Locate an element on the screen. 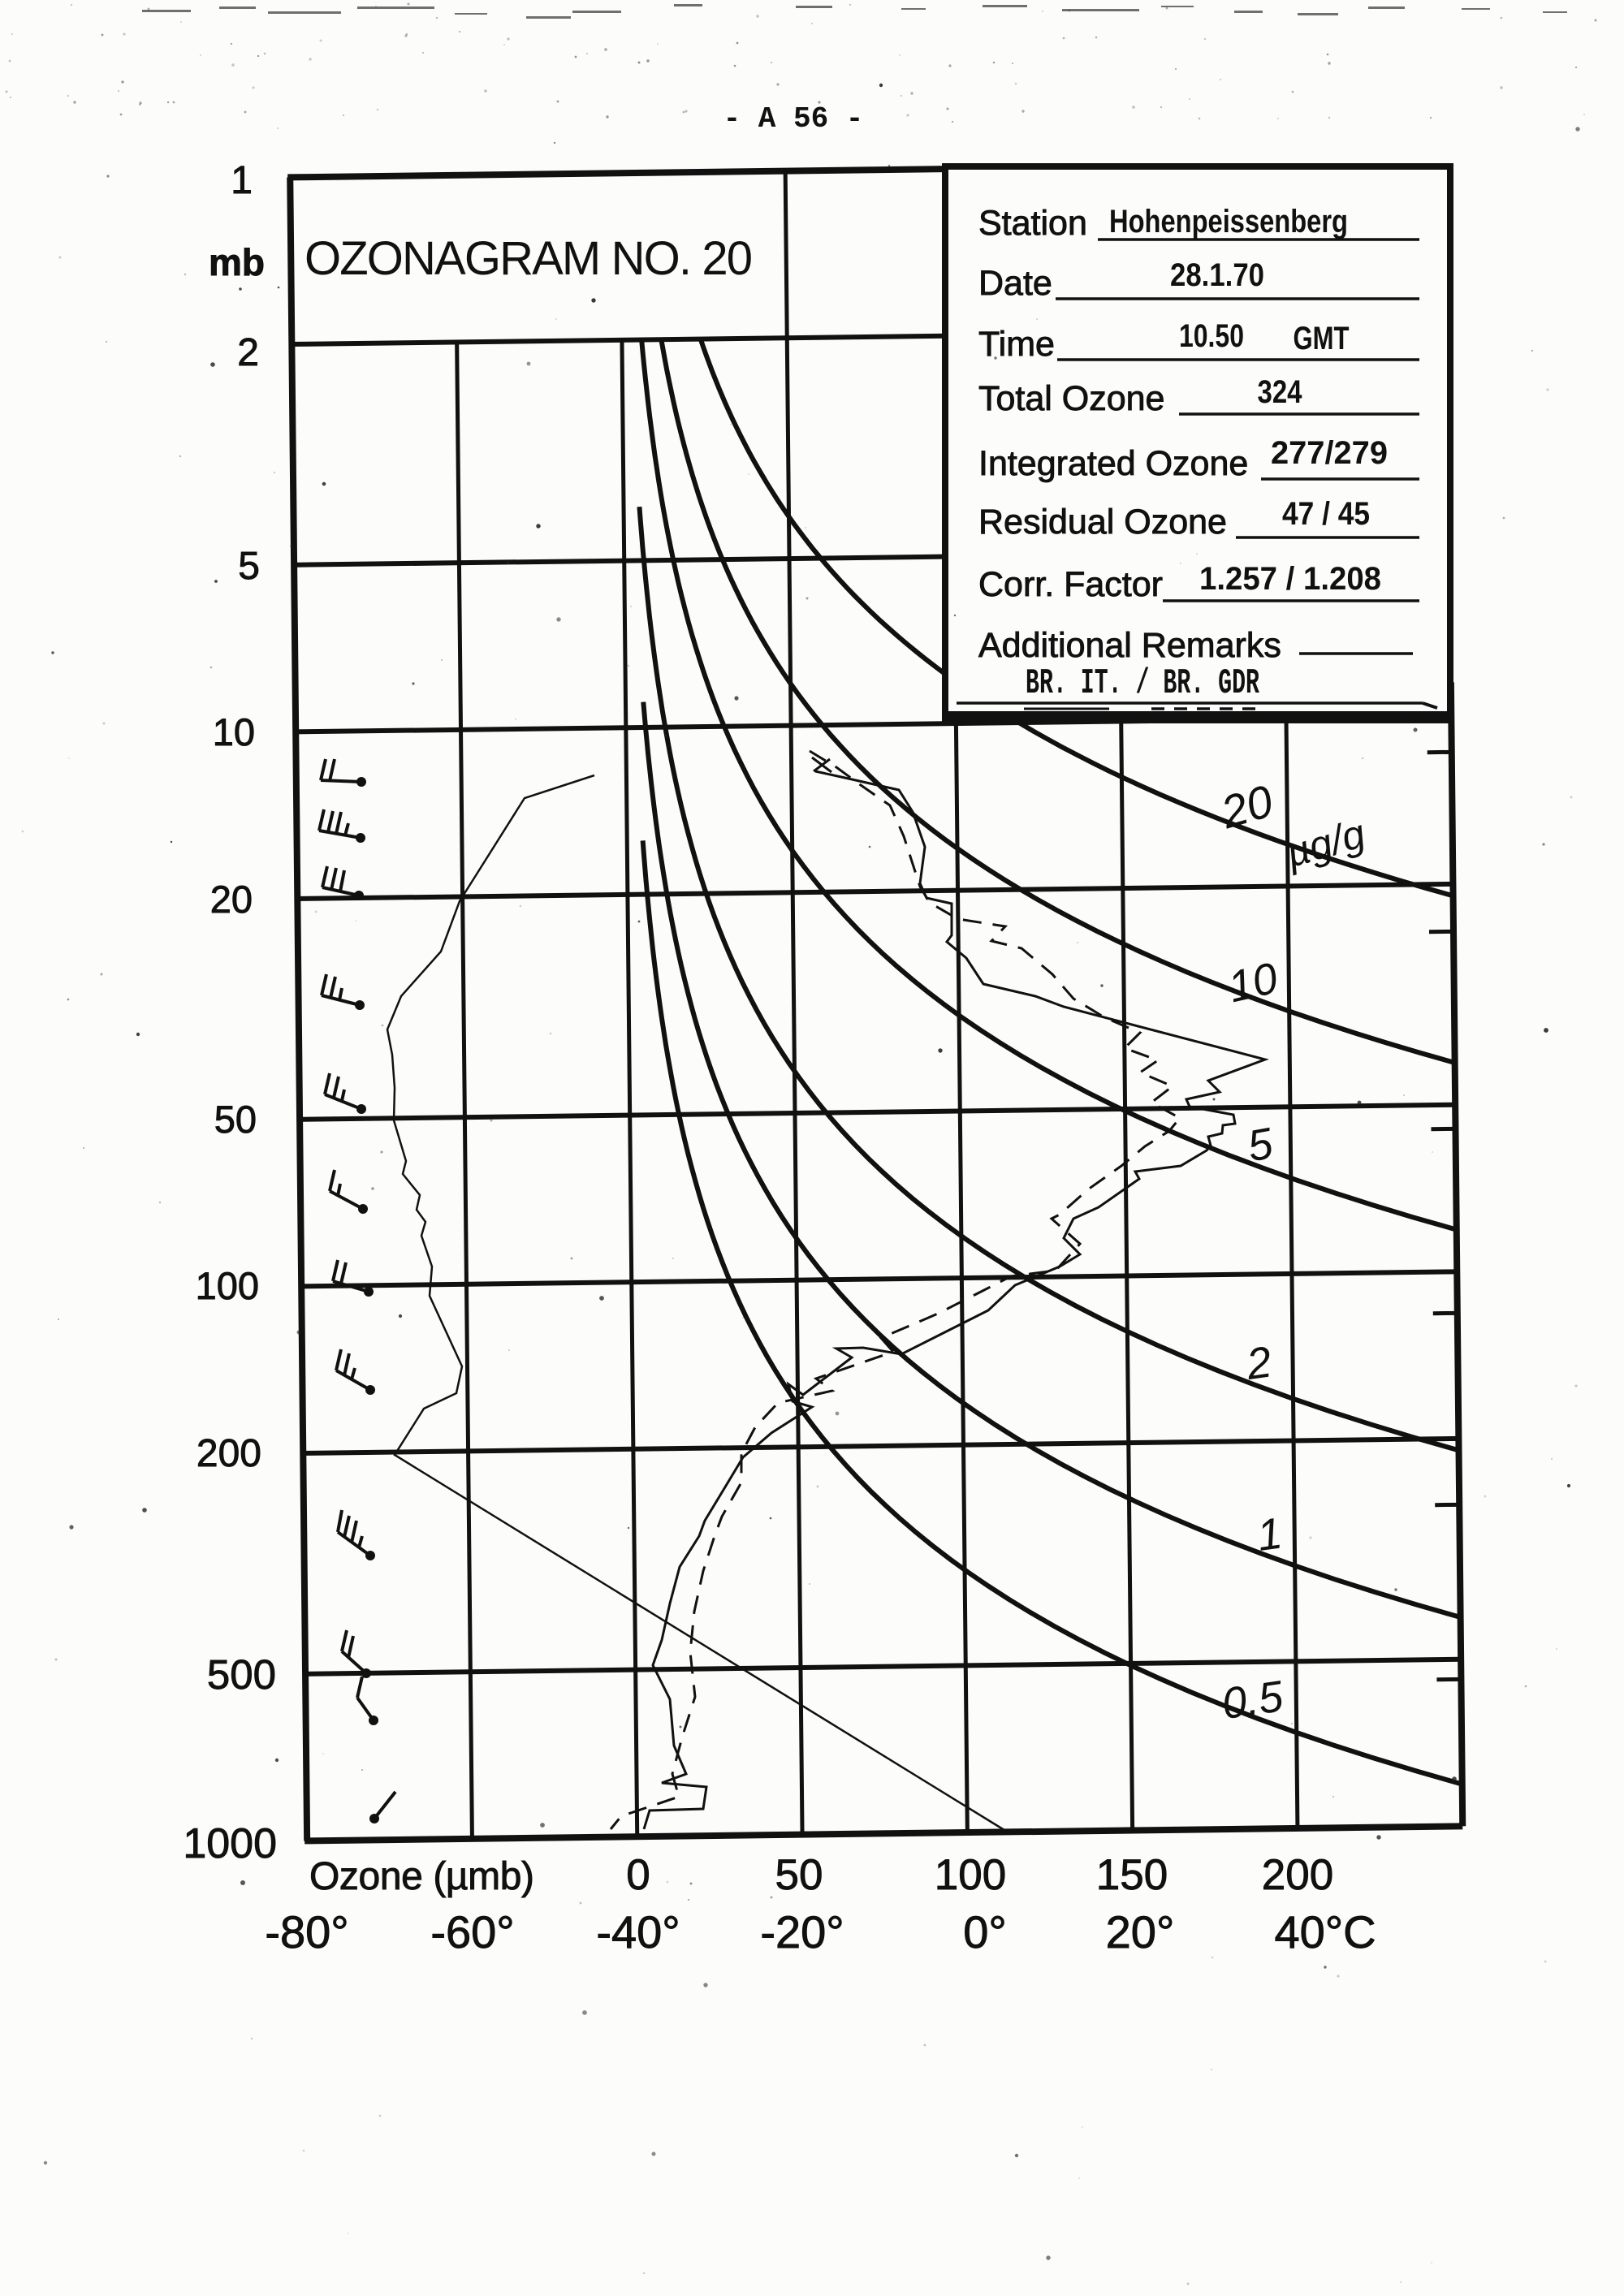 The image size is (1624, 2296). svg-text: Integrated Ozone is located at coordinates (1113, 463).